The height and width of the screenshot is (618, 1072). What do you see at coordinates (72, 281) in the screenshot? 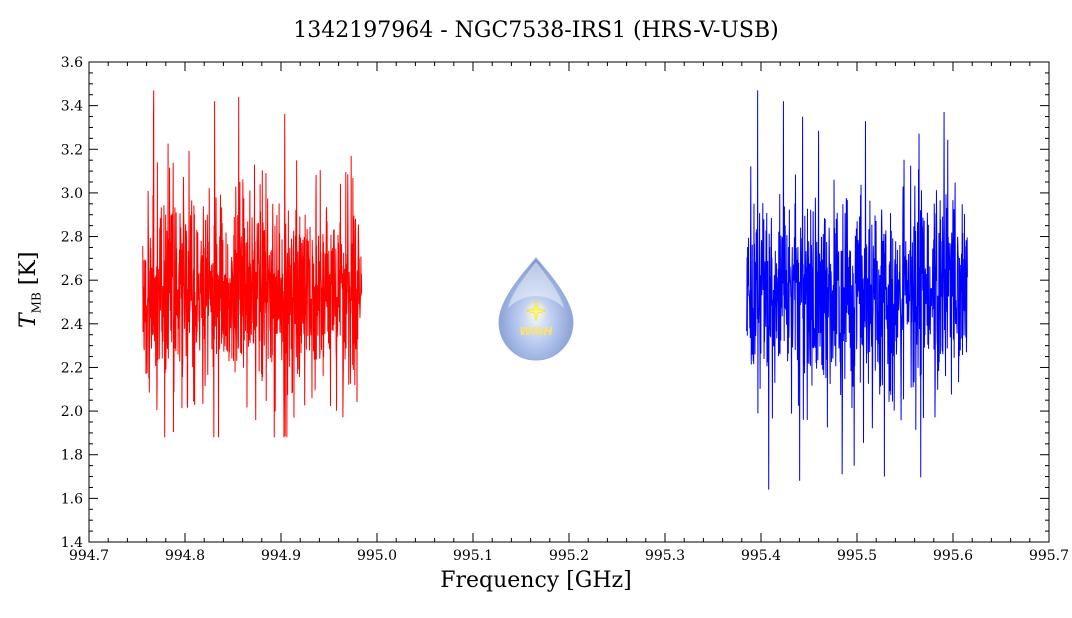
I see `y-tick-label: 2.6` at bounding box center [72, 281].